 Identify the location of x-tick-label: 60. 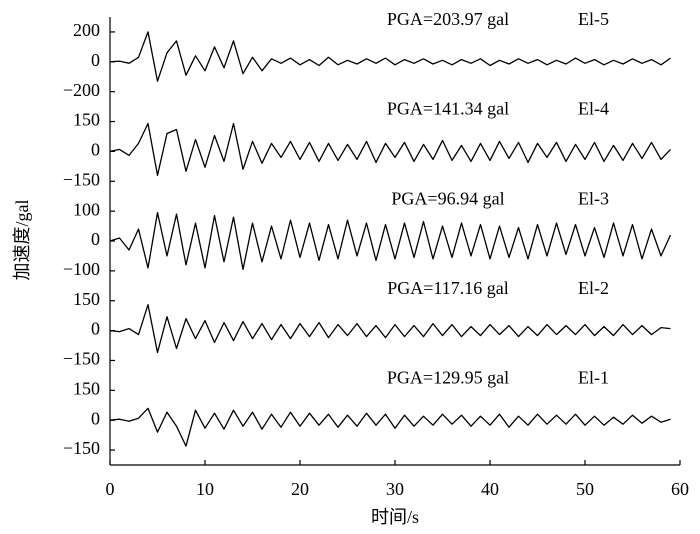
(680, 489).